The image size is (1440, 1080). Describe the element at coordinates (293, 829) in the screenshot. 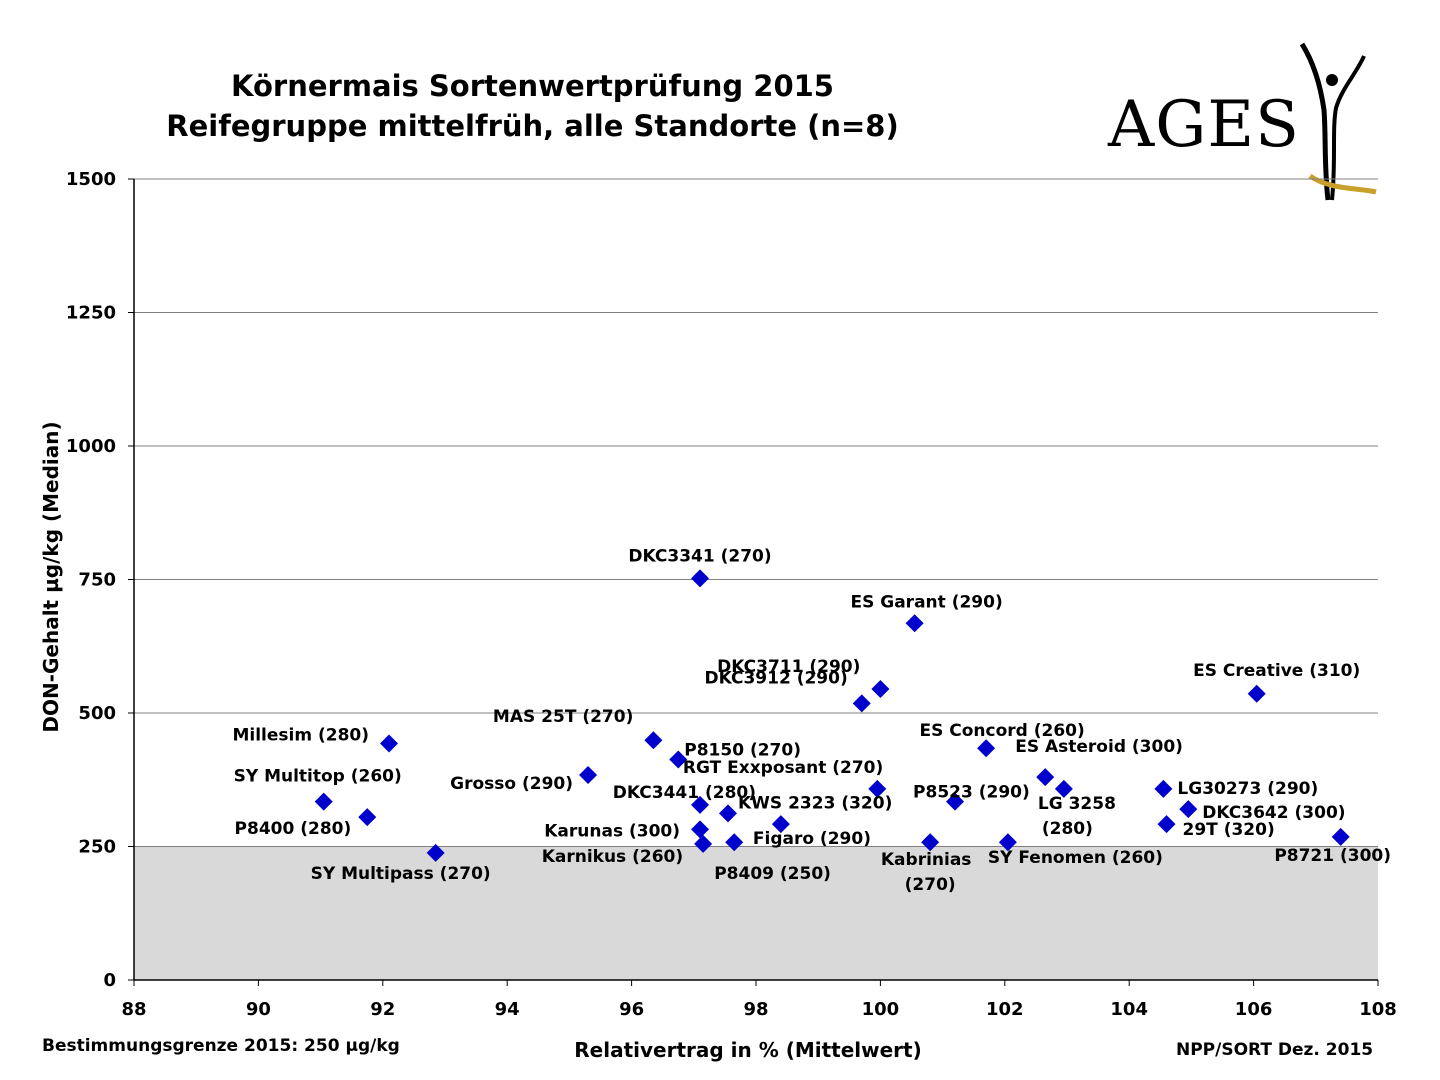

I see `data-point-label: P8400 (280)` at that location.